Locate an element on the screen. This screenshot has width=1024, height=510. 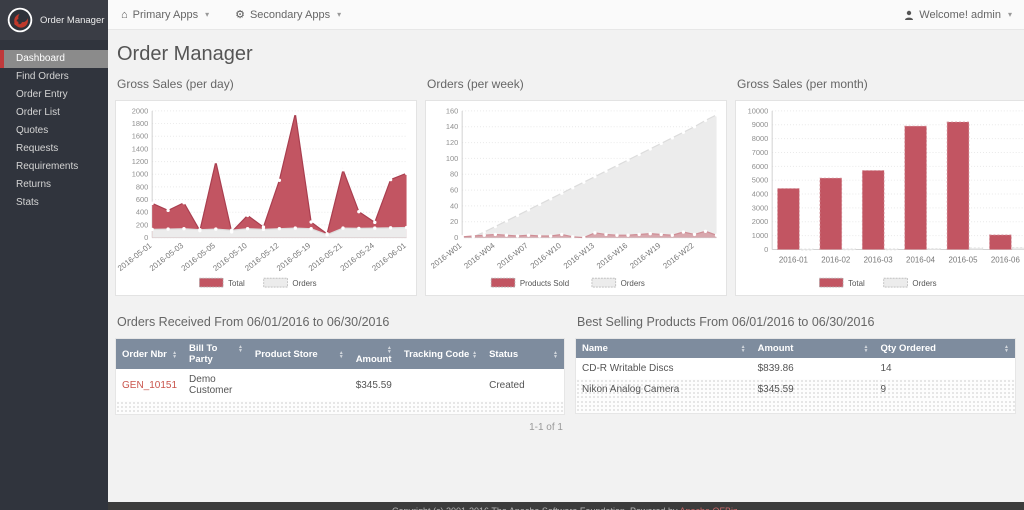
sidebar-item-requirements: Requirements is located at coordinates (47, 166).